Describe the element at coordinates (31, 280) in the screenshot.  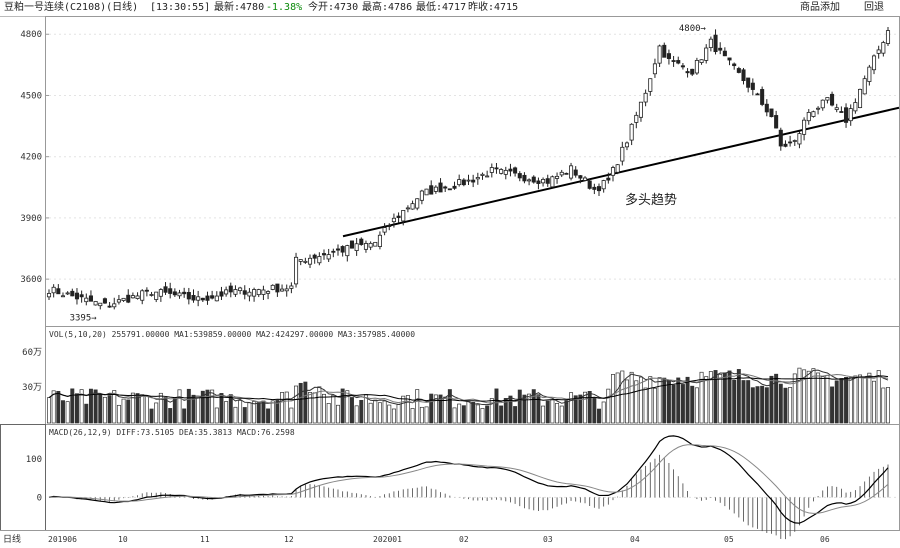
I see `price-tick-label: 3600` at that location.